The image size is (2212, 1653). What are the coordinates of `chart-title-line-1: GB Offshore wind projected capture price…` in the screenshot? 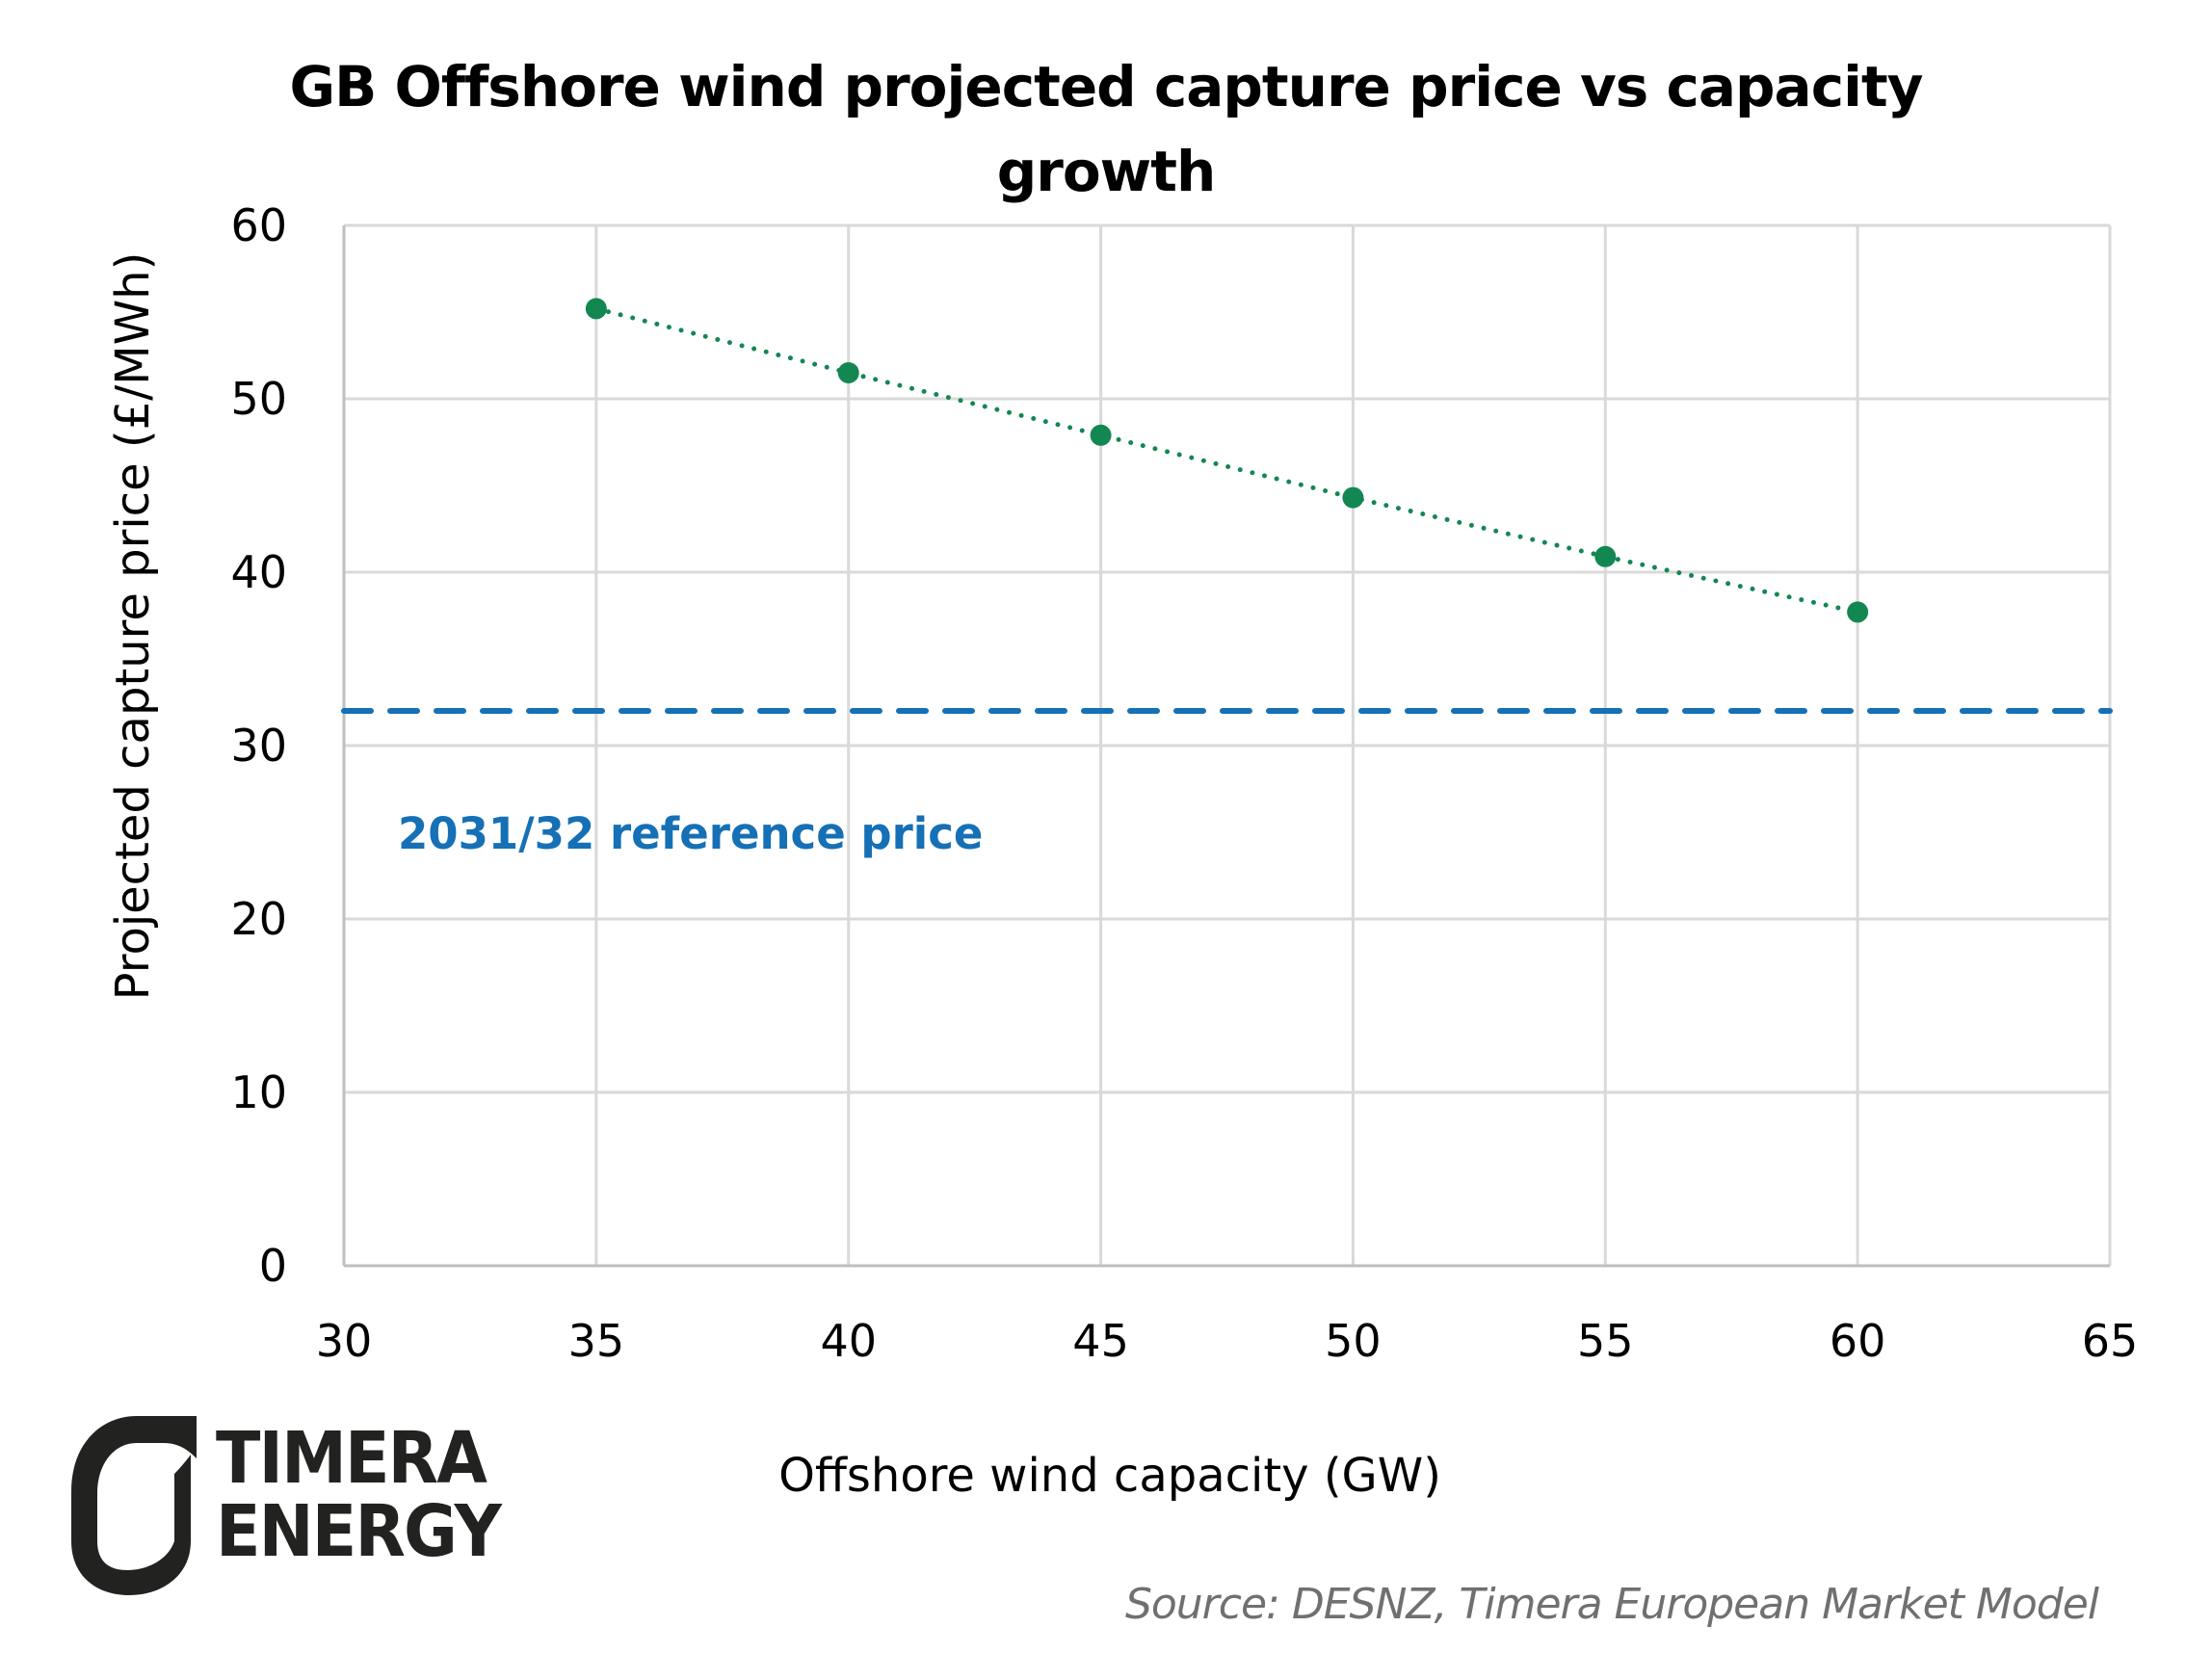 It's located at (1106, 87).